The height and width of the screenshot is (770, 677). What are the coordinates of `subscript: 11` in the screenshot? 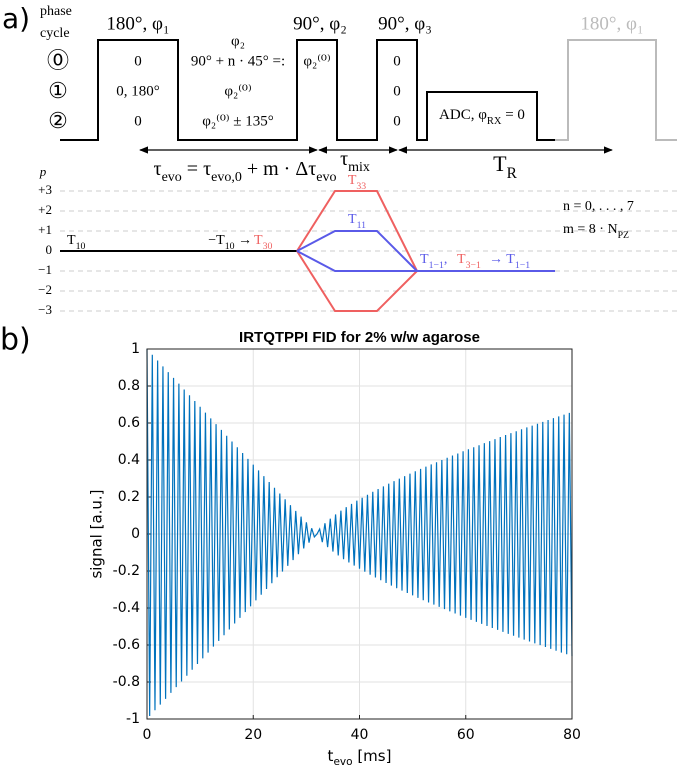 It's located at (362, 225).